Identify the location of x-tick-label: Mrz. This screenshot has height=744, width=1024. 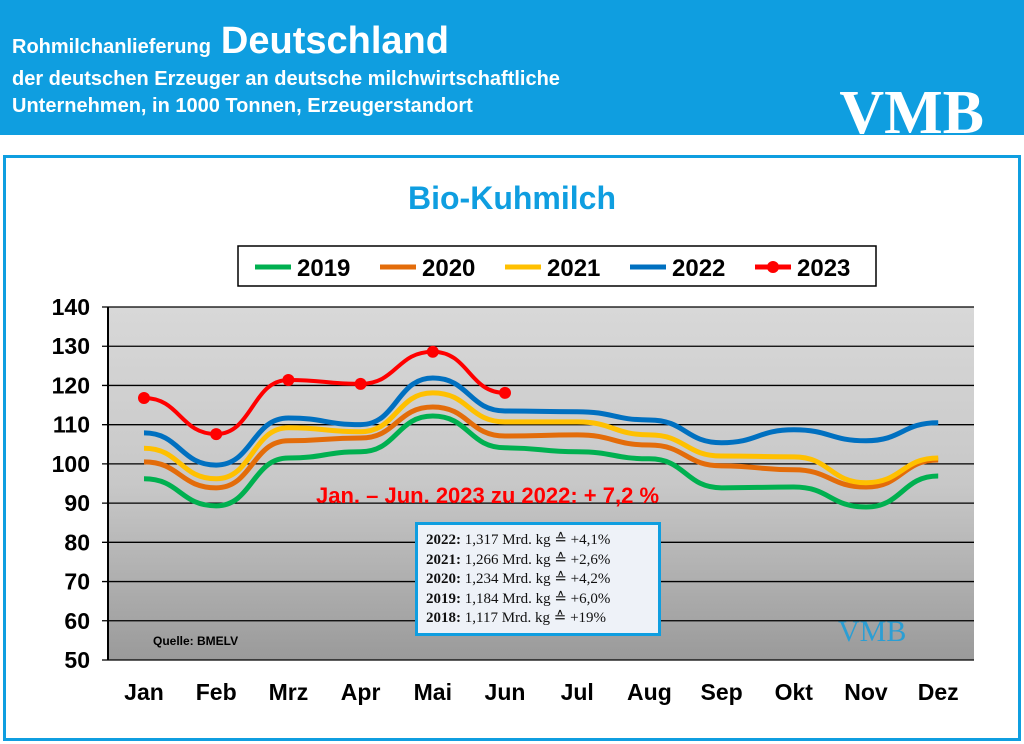
(289, 692).